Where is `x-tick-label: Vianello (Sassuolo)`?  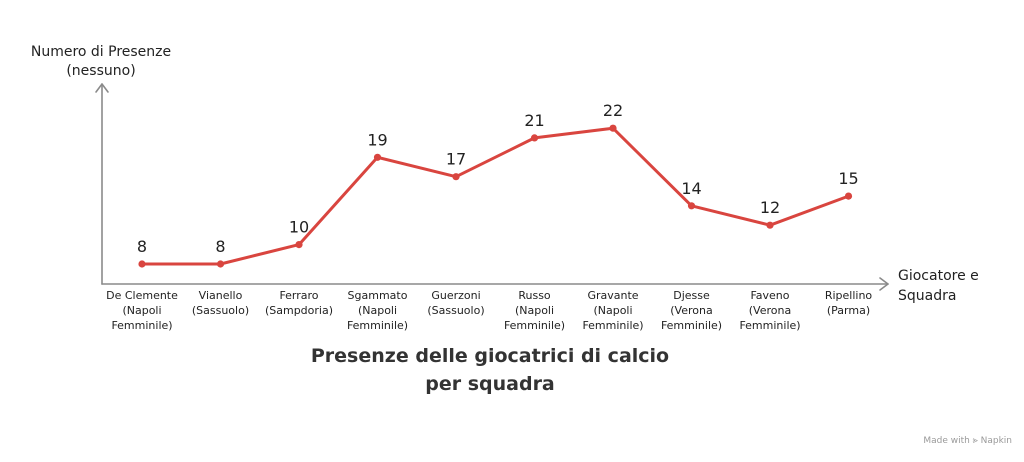
x-tick-label: Vianello (Sassuolo) is located at coordinates (220, 303).